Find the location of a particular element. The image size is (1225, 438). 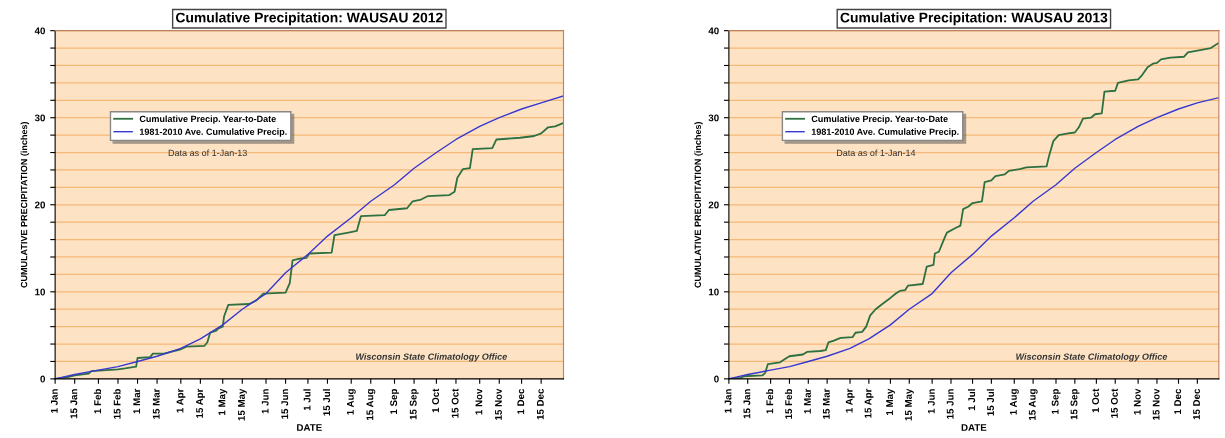

annotation: Data as of 1-Jan-14 is located at coordinates (876, 153).